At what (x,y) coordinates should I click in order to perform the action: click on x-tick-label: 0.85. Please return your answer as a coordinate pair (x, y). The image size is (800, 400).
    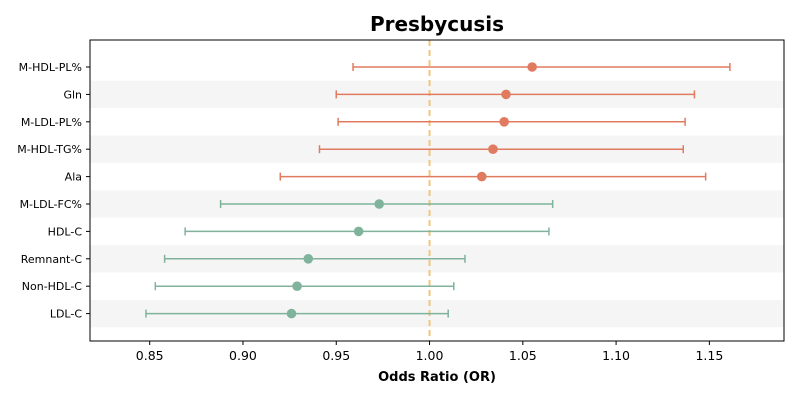
    Looking at the image, I should click on (150, 355).